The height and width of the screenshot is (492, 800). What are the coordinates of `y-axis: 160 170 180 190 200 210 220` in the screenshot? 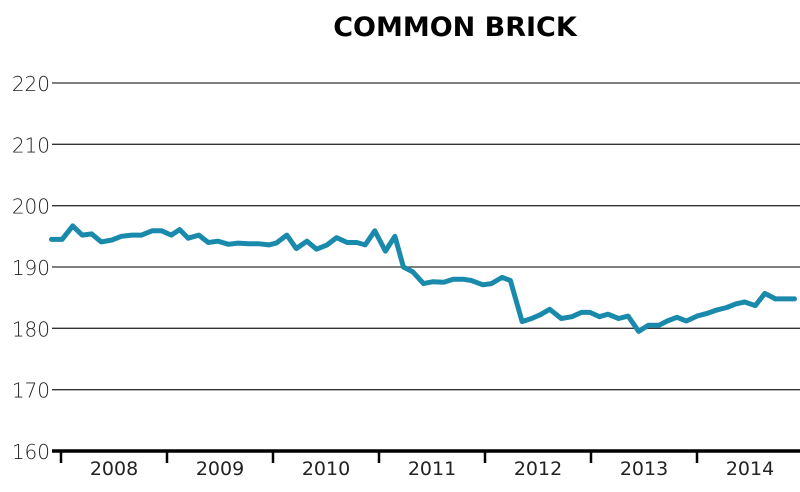 It's located at (31, 268).